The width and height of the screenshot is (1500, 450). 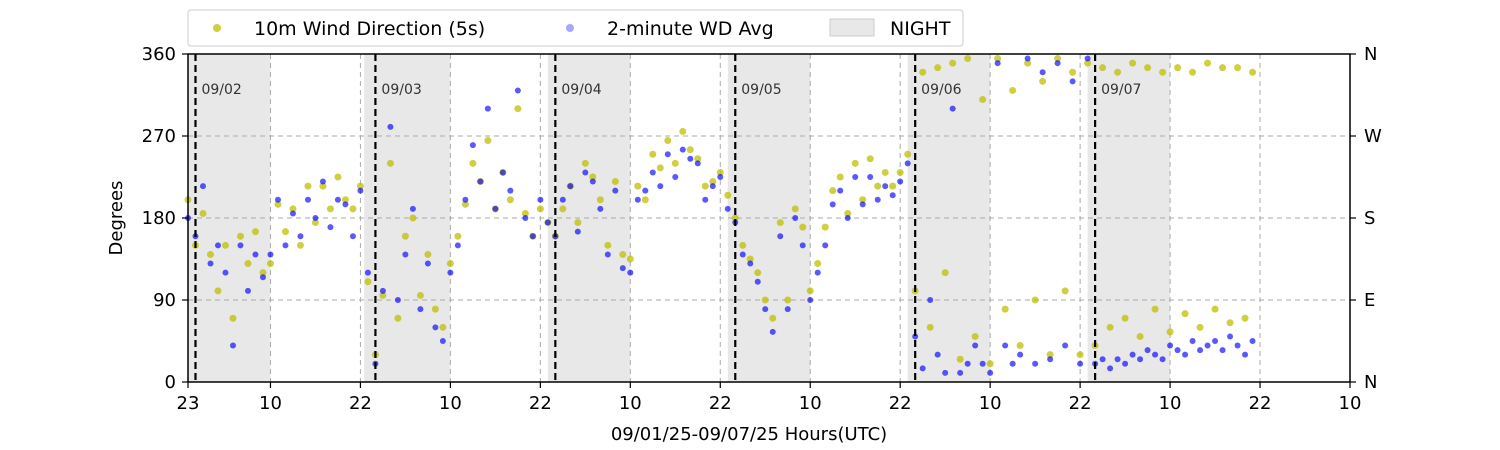 I want to click on x-tick-label-2: 22, so click(x=360, y=403).